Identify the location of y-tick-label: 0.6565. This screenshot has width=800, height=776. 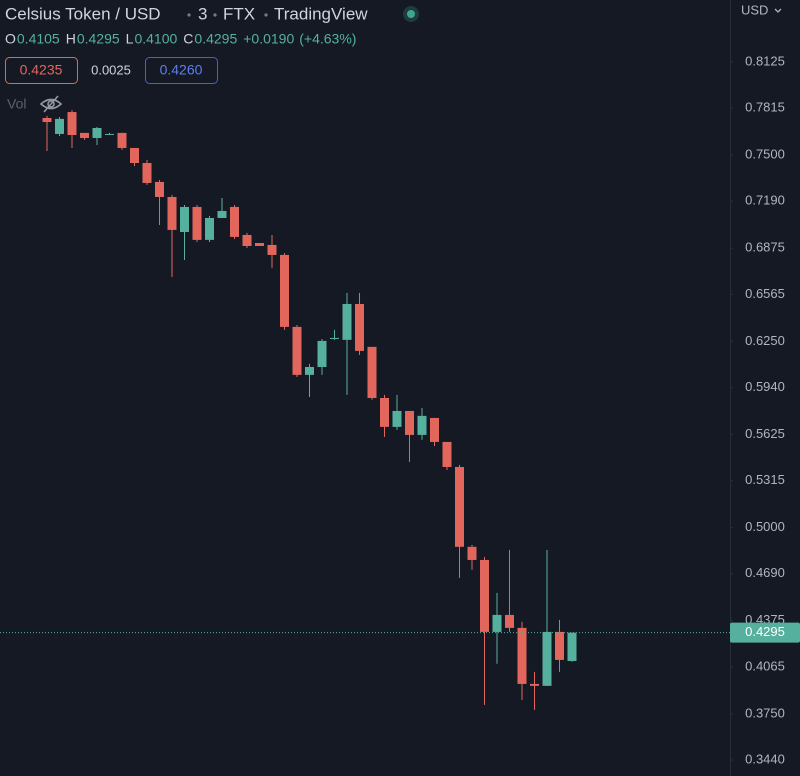
(765, 293).